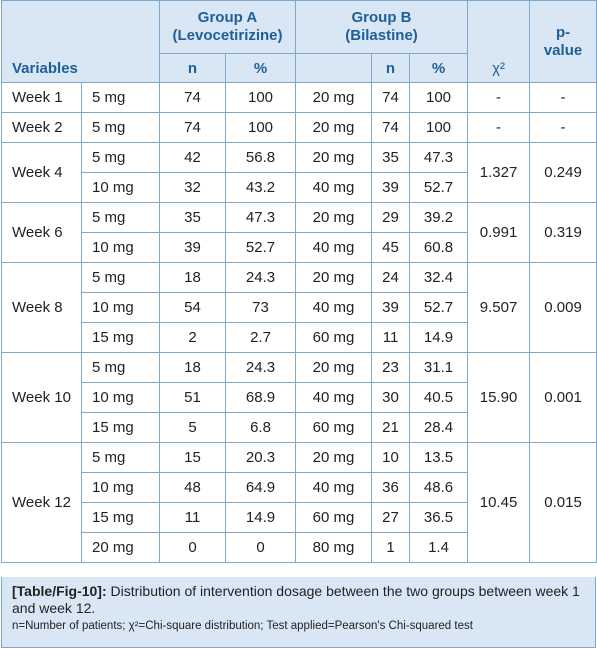  What do you see at coordinates (439, 157) in the screenshot?
I see `cell-b-pct: 47.3` at bounding box center [439, 157].